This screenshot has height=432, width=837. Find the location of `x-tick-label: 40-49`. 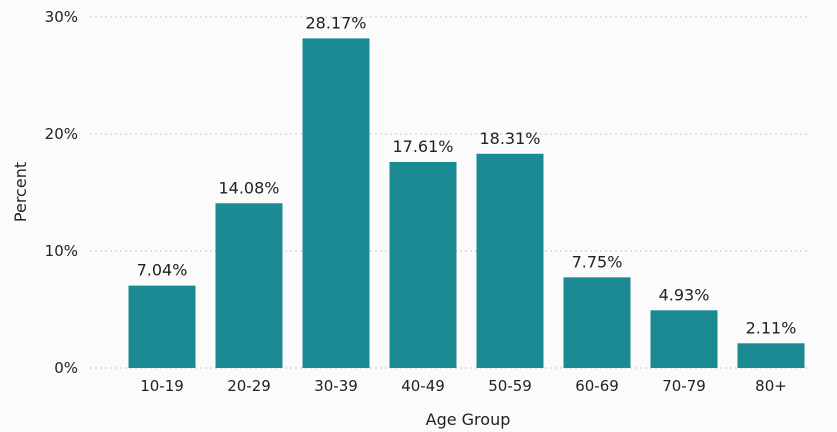

x-tick-label: 40-49 is located at coordinates (423, 386).